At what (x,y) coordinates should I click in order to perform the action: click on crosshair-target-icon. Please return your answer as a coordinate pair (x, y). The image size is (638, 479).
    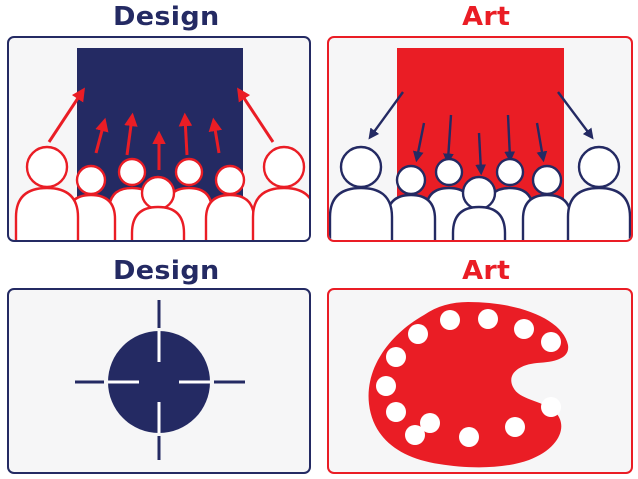
    Looking at the image, I should click on (160, 380).